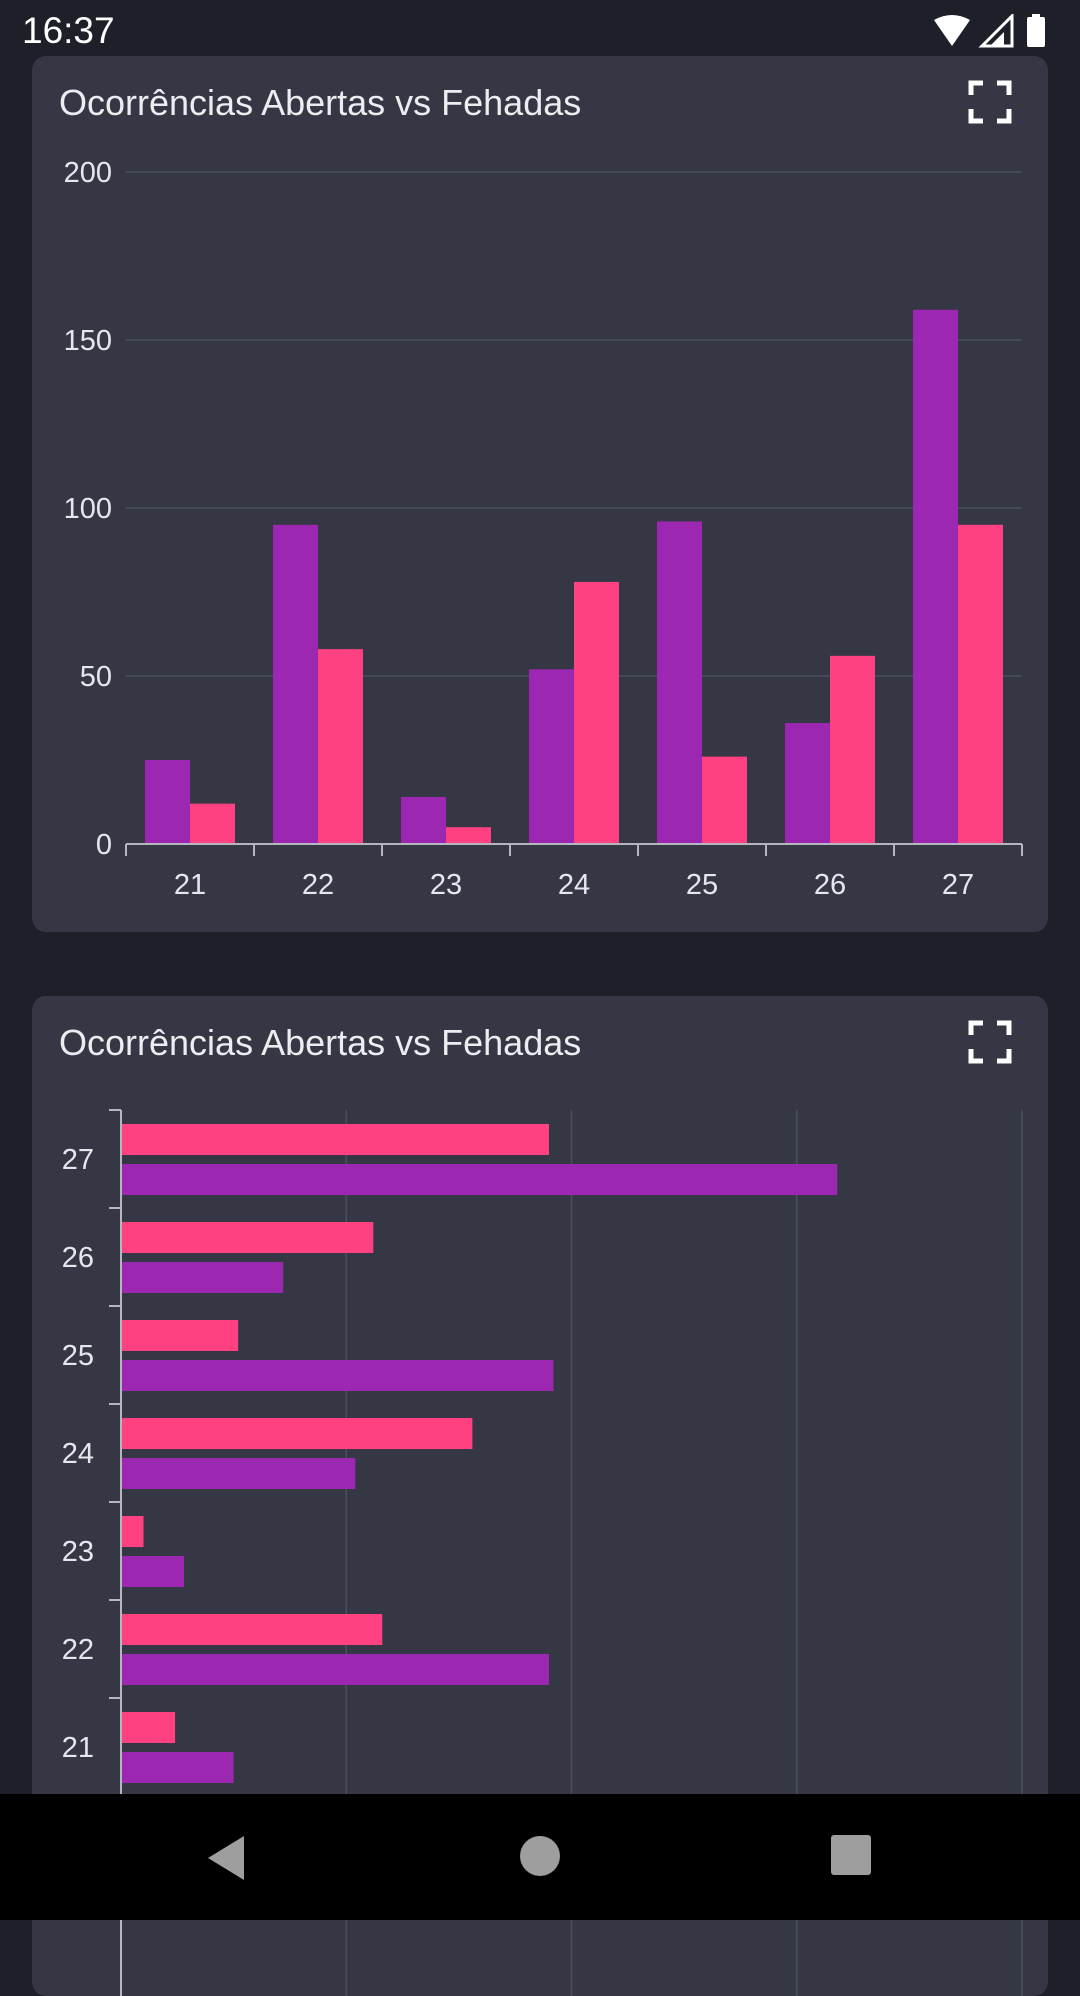 Image resolution: width=1080 pixels, height=1996 pixels. What do you see at coordinates (88, 509) in the screenshot?
I see `y-tick-label: 100` at bounding box center [88, 509].